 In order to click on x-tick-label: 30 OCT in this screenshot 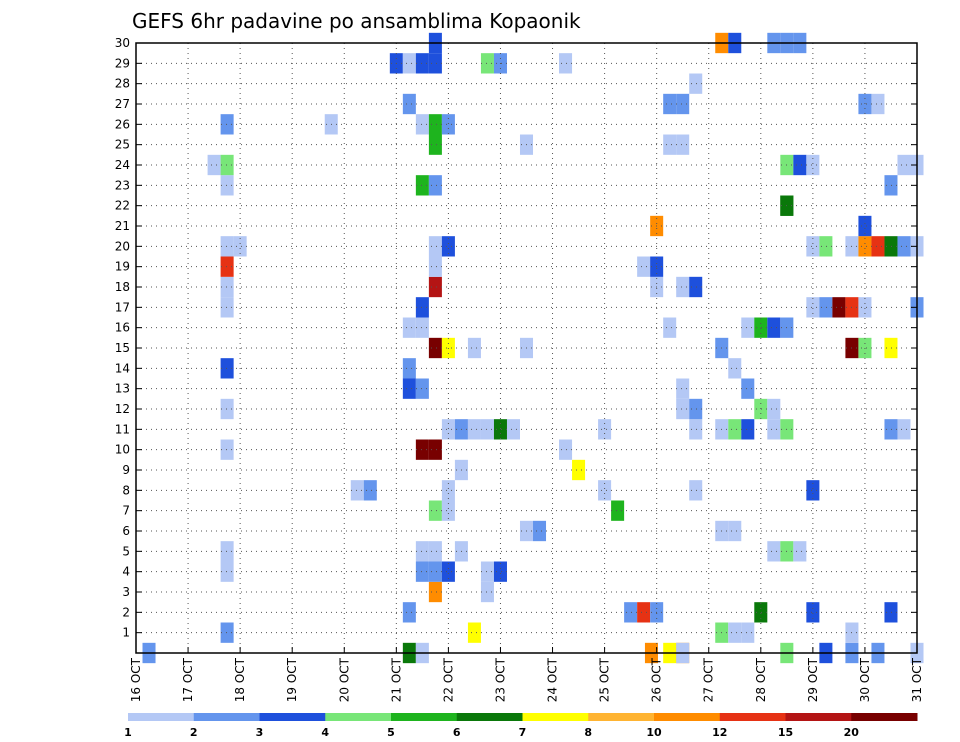, I will do `click(865, 679)`.